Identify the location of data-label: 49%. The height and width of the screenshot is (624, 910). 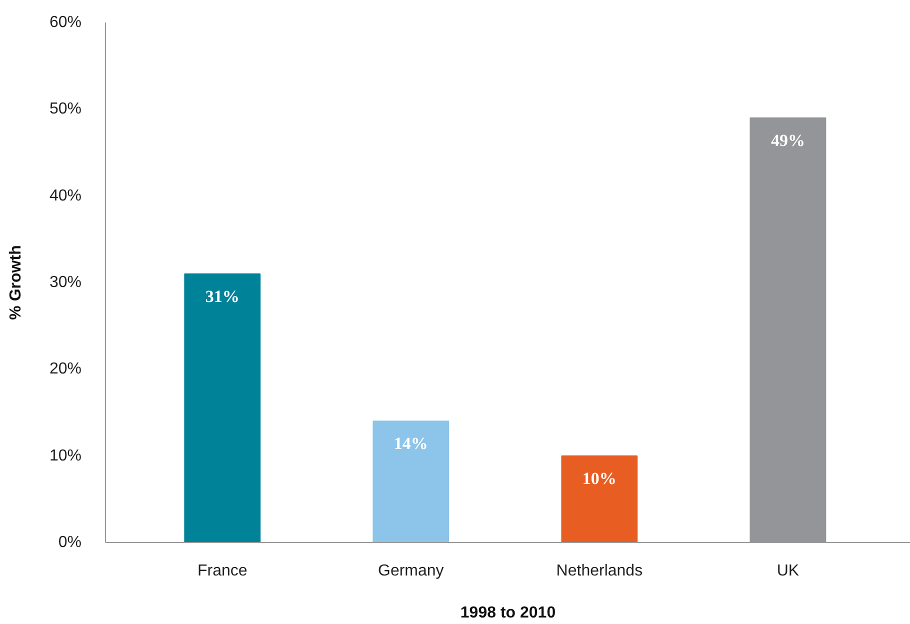
(787, 140).